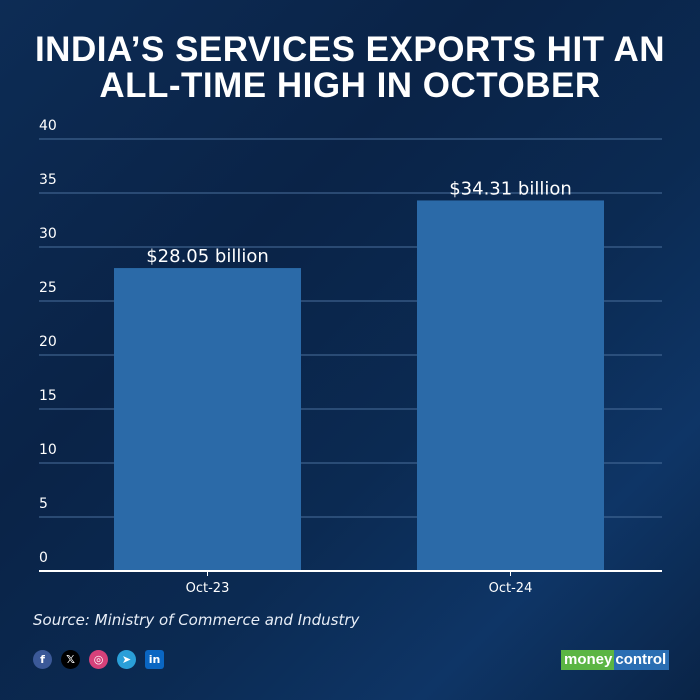 The height and width of the screenshot is (700, 700). What do you see at coordinates (48, 396) in the screenshot?
I see `y-tick-label: 15` at bounding box center [48, 396].